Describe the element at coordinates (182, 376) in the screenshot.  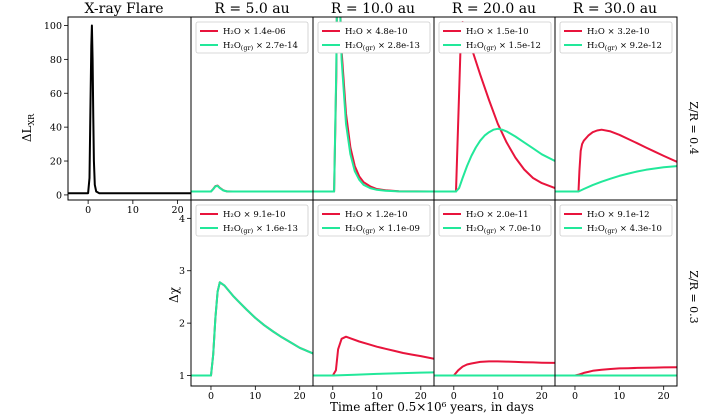
I see `y-tick-label-R5_Z03: 1` at that location.